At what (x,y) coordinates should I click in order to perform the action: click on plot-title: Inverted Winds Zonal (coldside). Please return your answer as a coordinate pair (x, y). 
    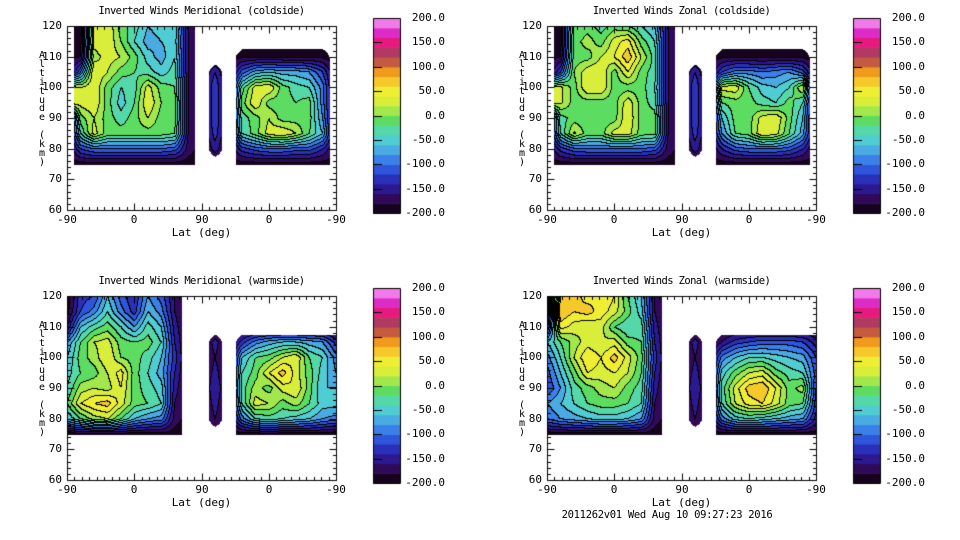
    Looking at the image, I should click on (681, 11).